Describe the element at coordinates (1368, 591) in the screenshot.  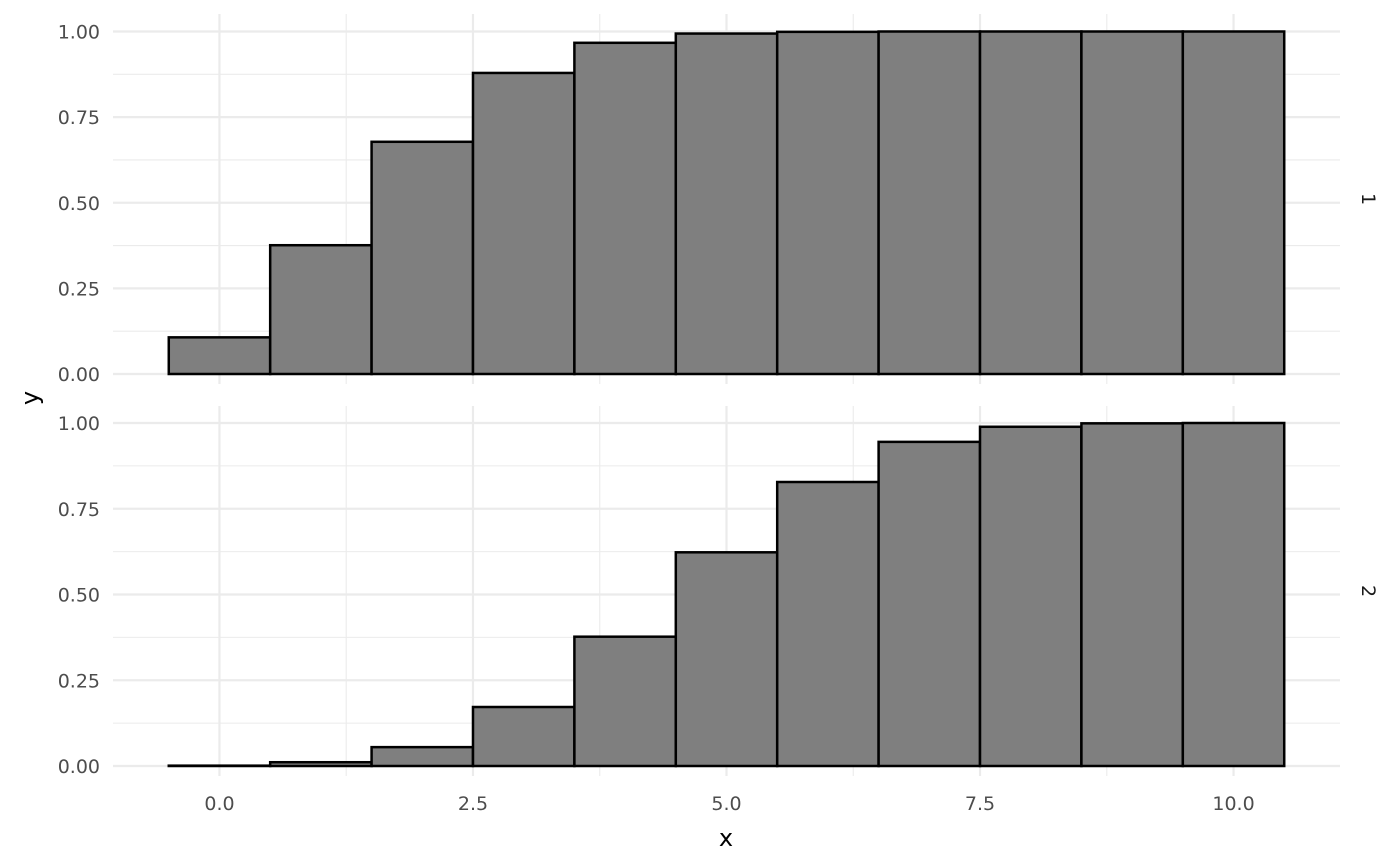
I see `facet-strip-label-2: 2` at that location.